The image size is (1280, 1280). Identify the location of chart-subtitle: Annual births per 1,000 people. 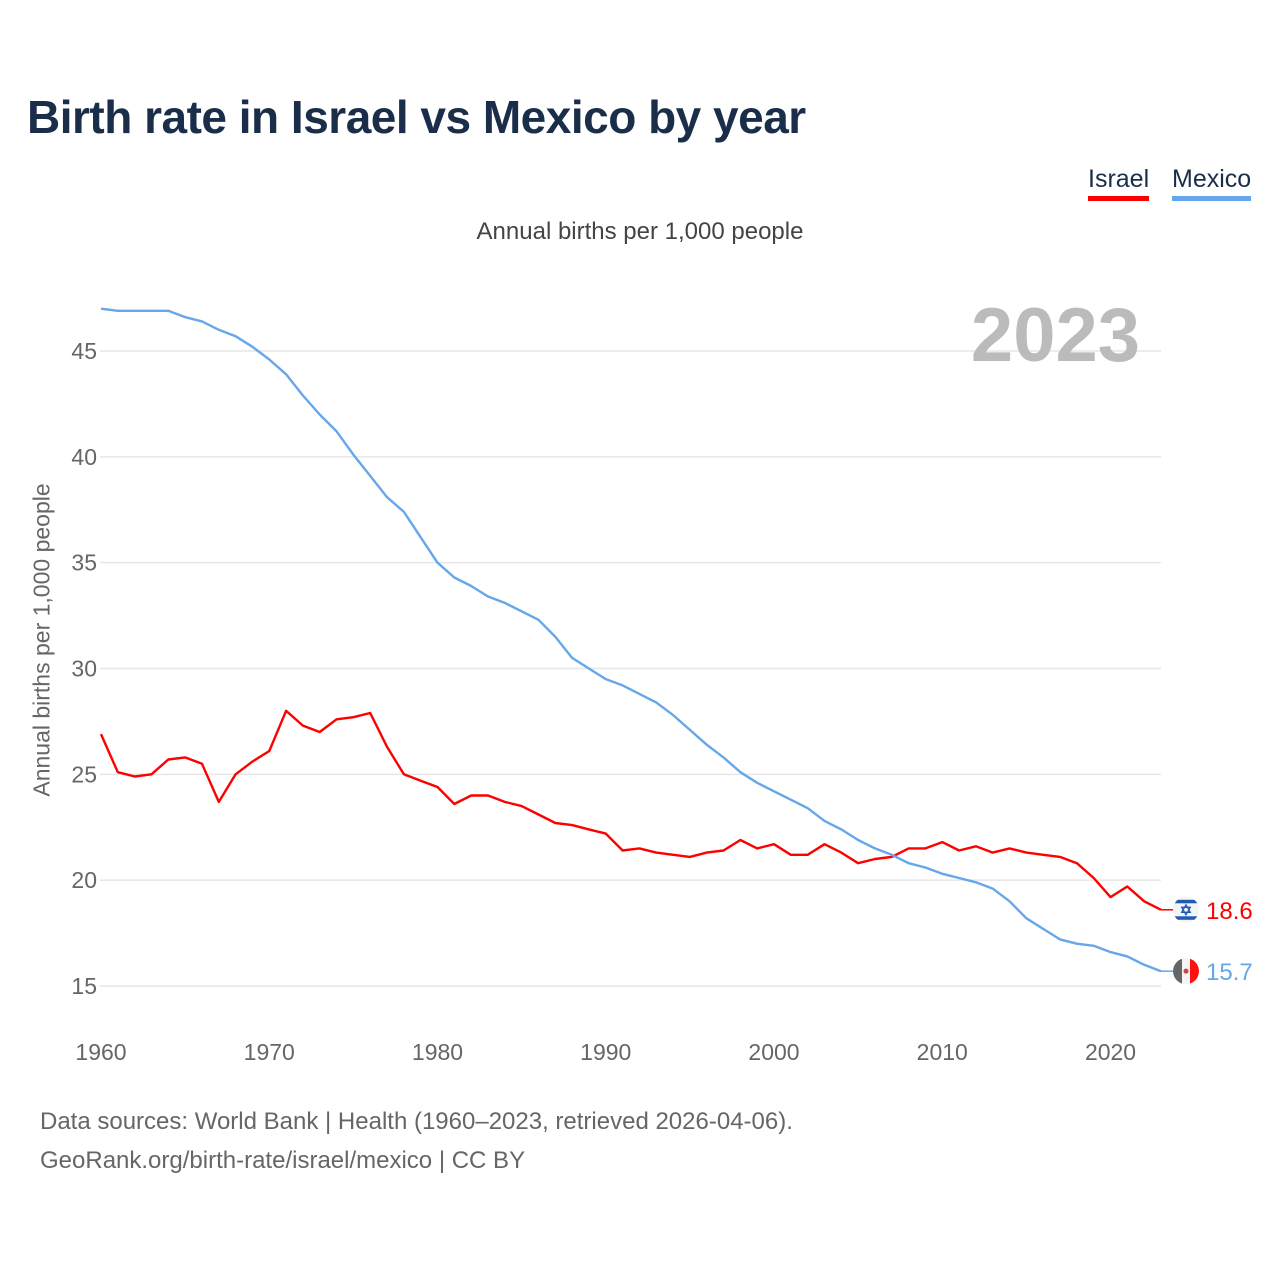
(640, 231).